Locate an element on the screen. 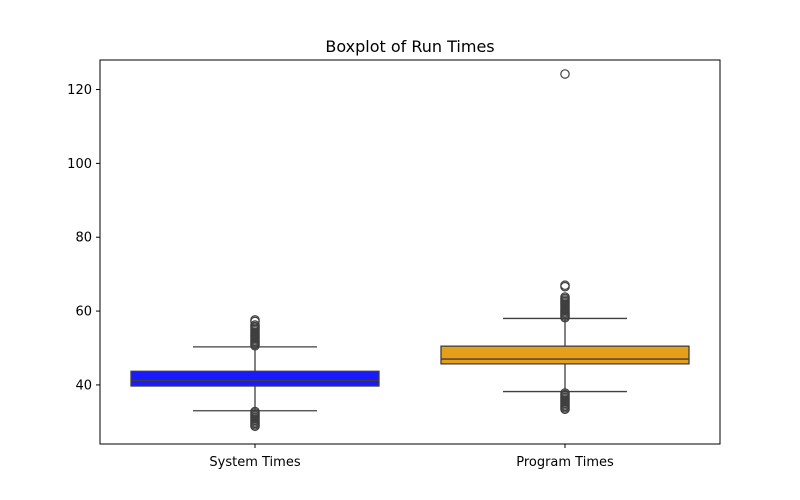 The width and height of the screenshot is (800, 500). y-tick-label: 100 is located at coordinates (79, 164).